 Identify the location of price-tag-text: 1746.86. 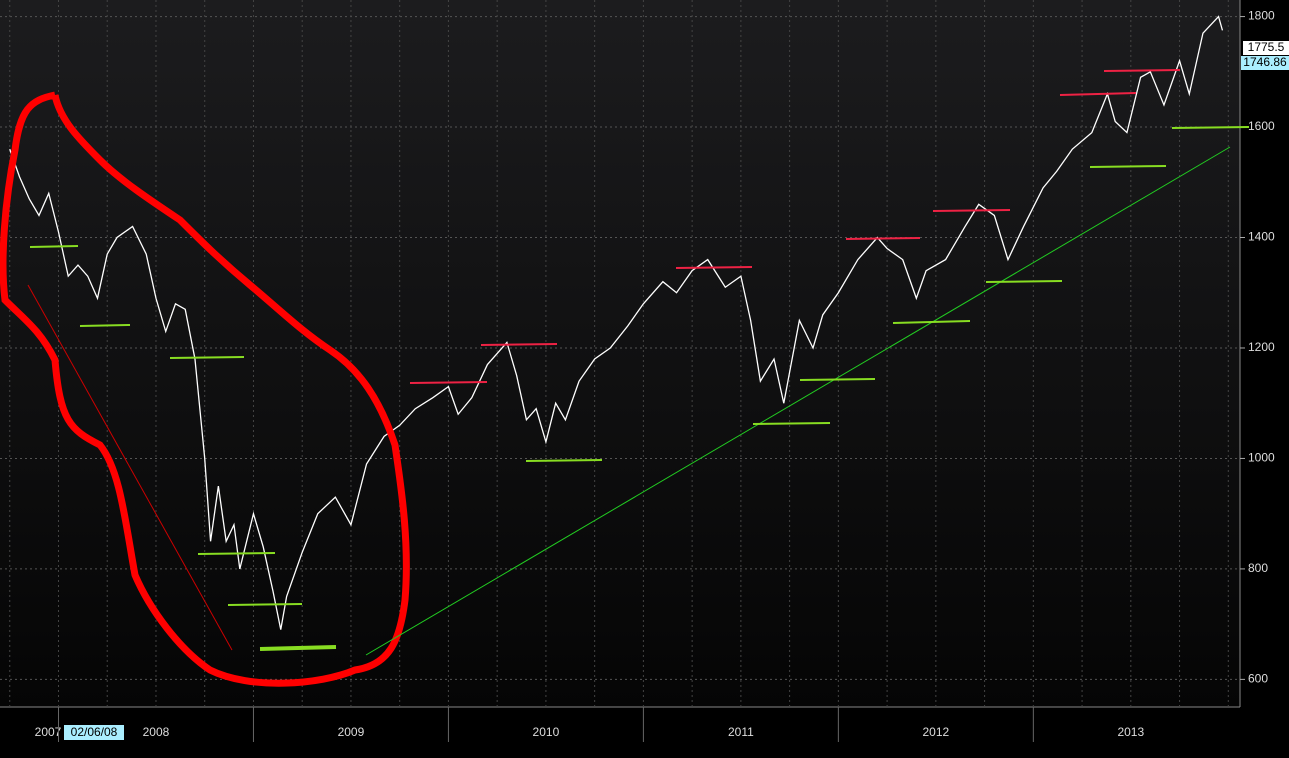
(1265, 62).